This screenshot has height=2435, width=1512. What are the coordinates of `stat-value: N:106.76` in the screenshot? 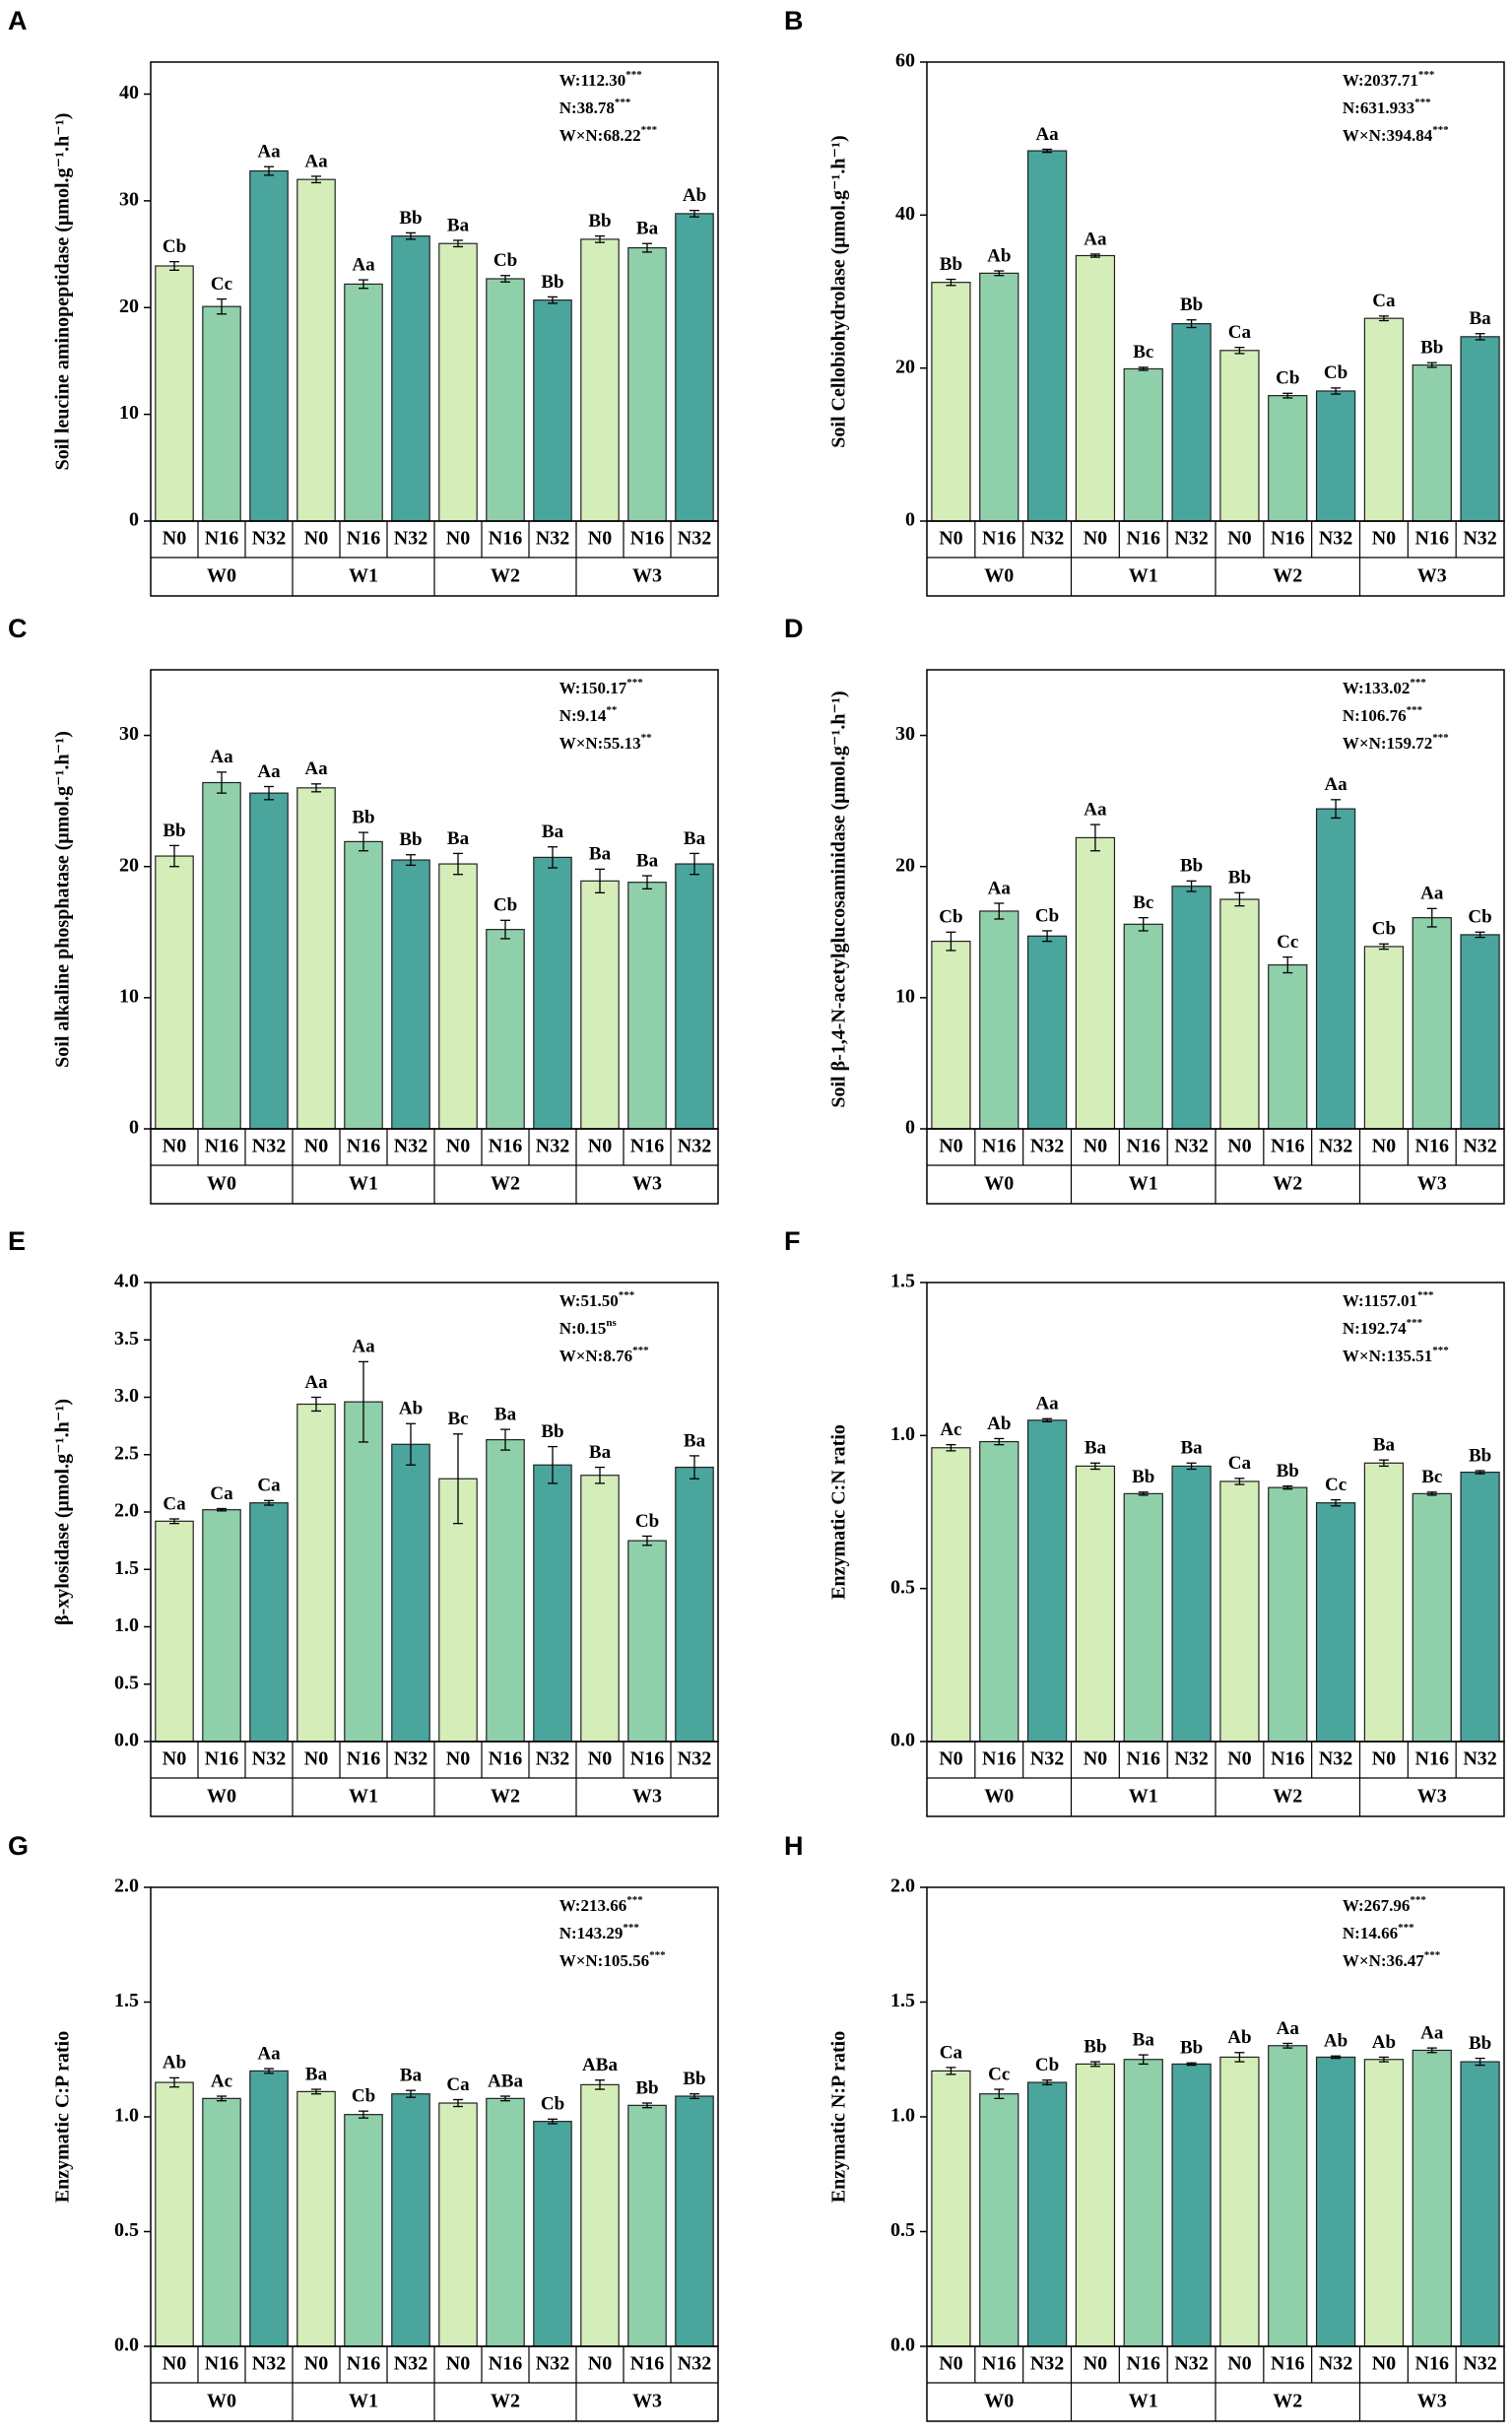 It's located at (1375, 715).